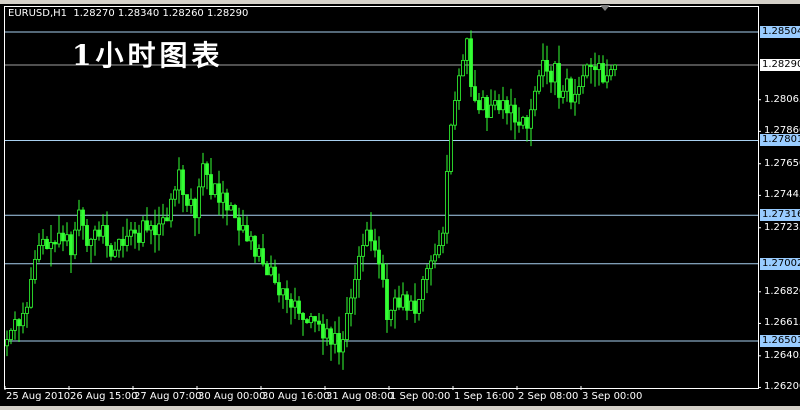  Describe the element at coordinates (38, 13) in the screenshot. I see `symbol-label: EURUSD,H1` at that location.